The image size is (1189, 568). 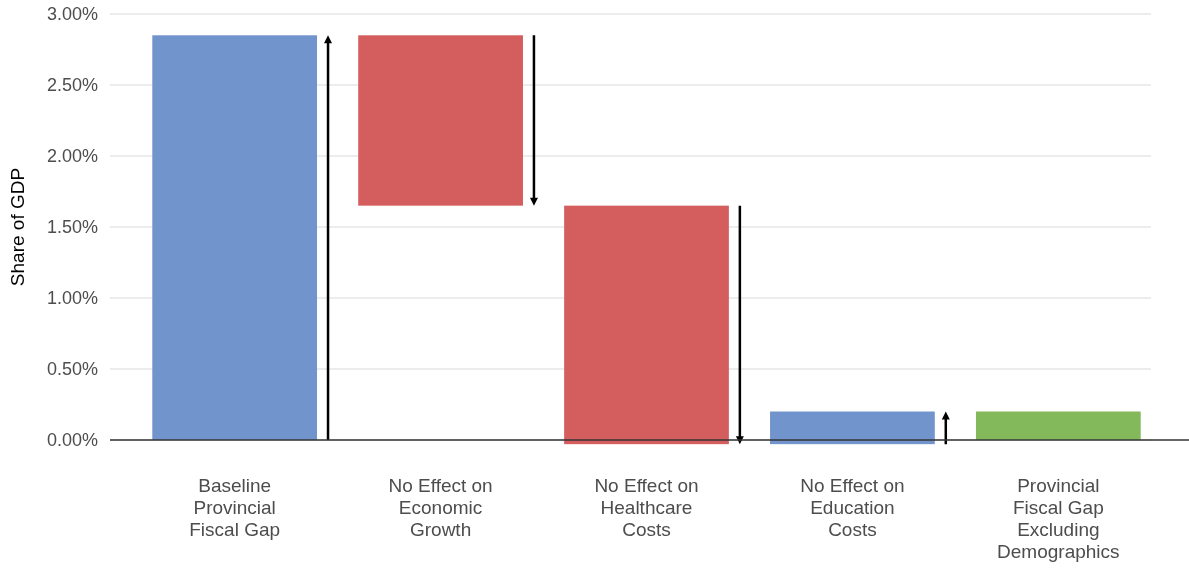 What do you see at coordinates (72, 440) in the screenshot?
I see `y-tick-label: 0.00%` at bounding box center [72, 440].